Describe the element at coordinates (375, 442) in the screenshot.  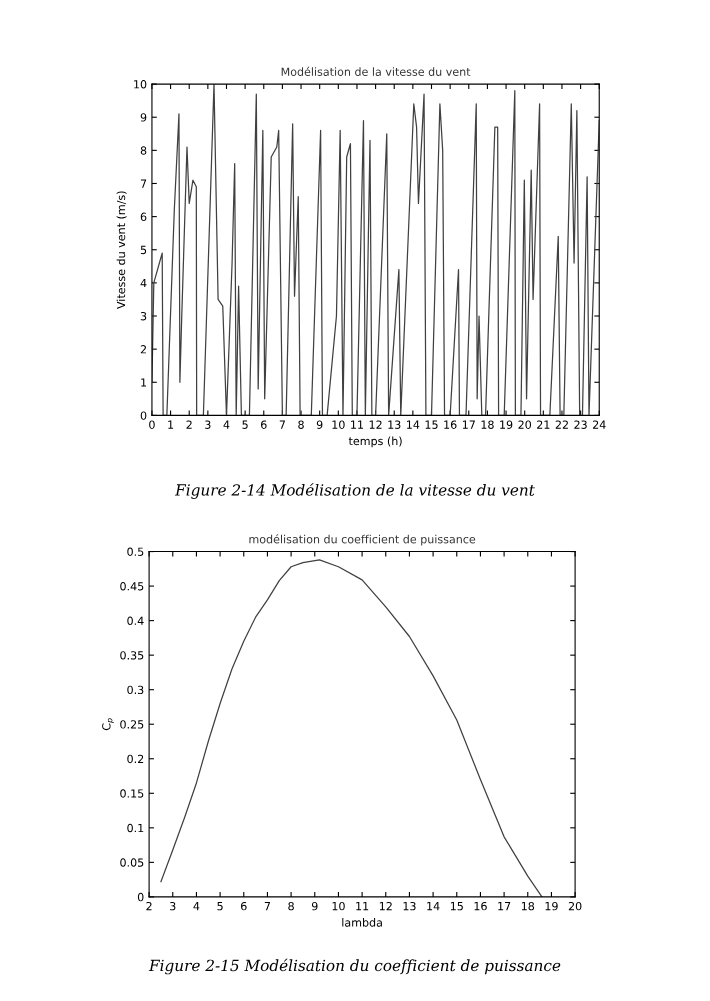
I see `x-axis-title: temps (h)` at that location.